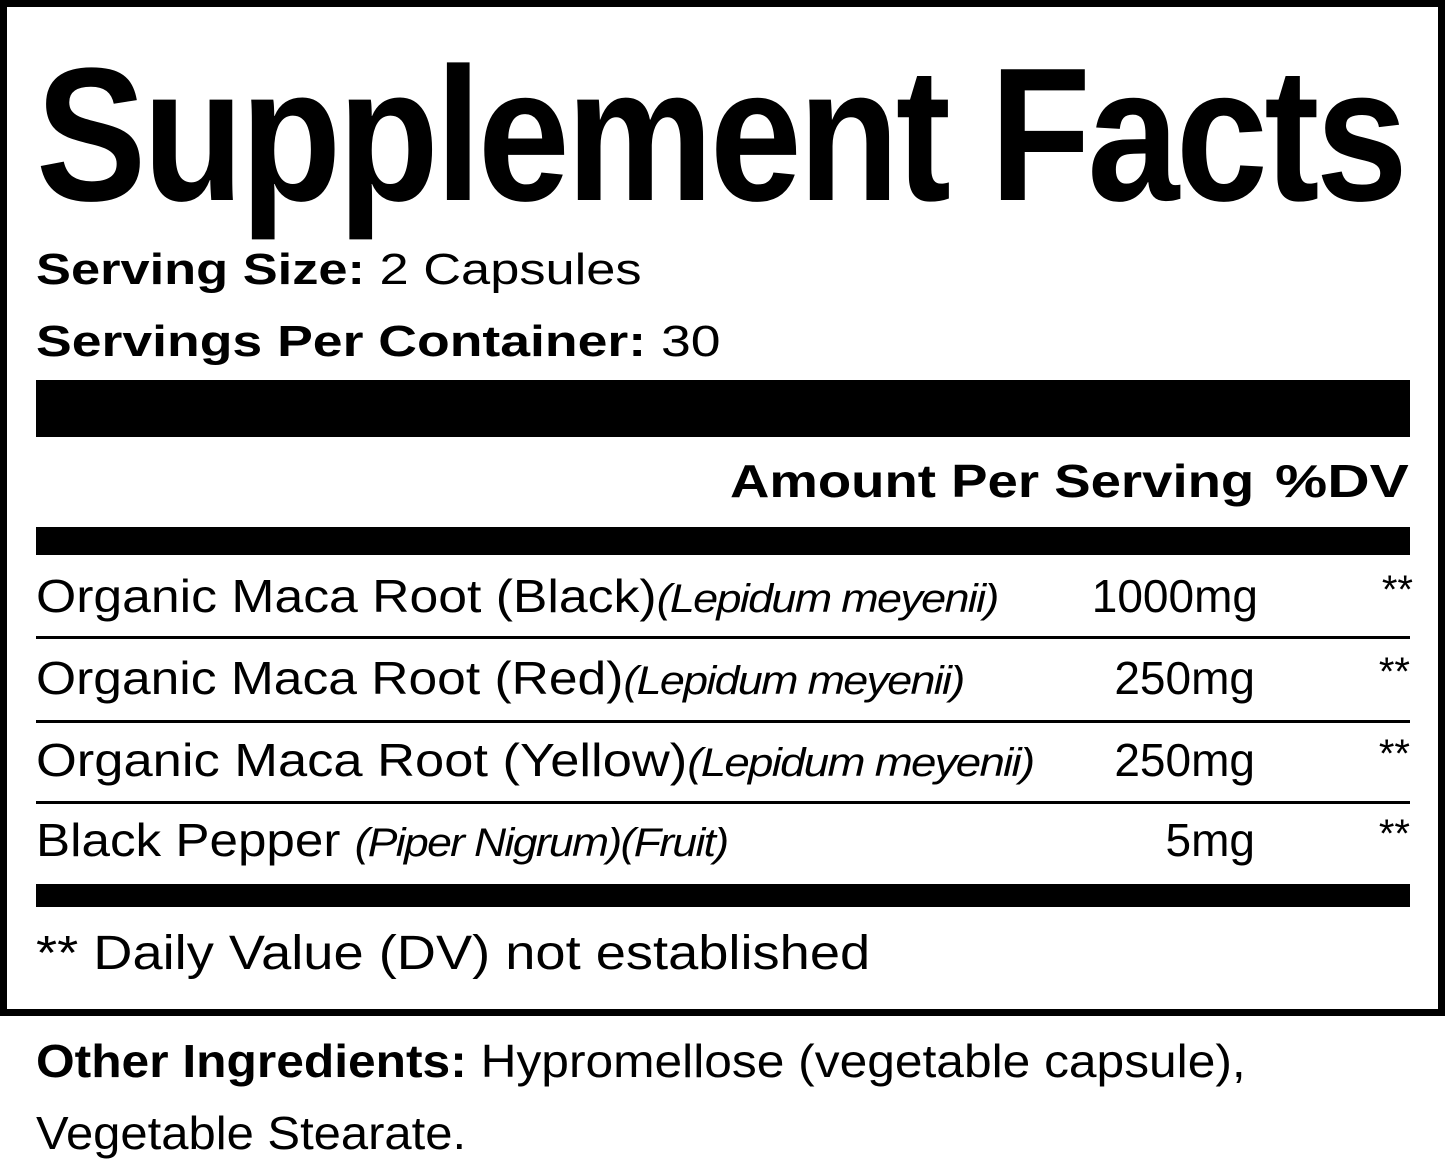 This screenshot has height=1166, width=1445. What do you see at coordinates (992, 481) in the screenshot?
I see `amount-per-serving-header: Amount Per Serving` at bounding box center [992, 481].